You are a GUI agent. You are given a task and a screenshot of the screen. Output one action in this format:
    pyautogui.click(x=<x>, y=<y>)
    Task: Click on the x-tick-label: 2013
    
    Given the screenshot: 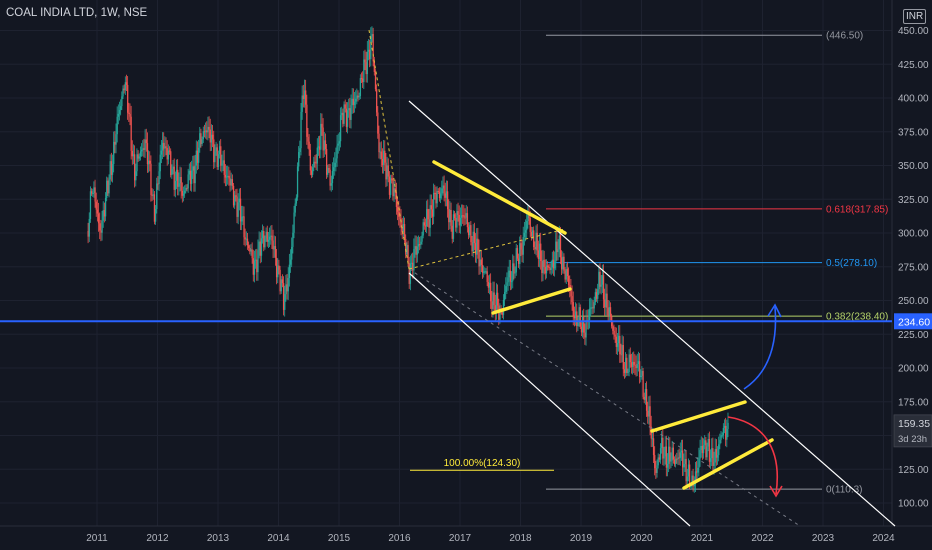 What is the action you would take?
    pyautogui.click(x=218, y=538)
    